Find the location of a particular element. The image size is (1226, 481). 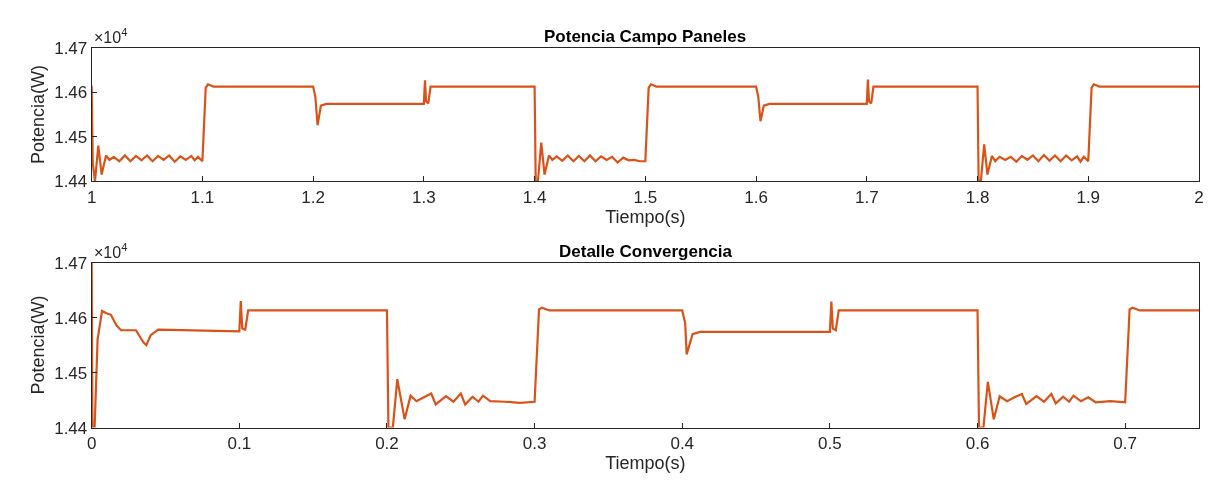

x-tick-label: 1.6 is located at coordinates (756, 197).